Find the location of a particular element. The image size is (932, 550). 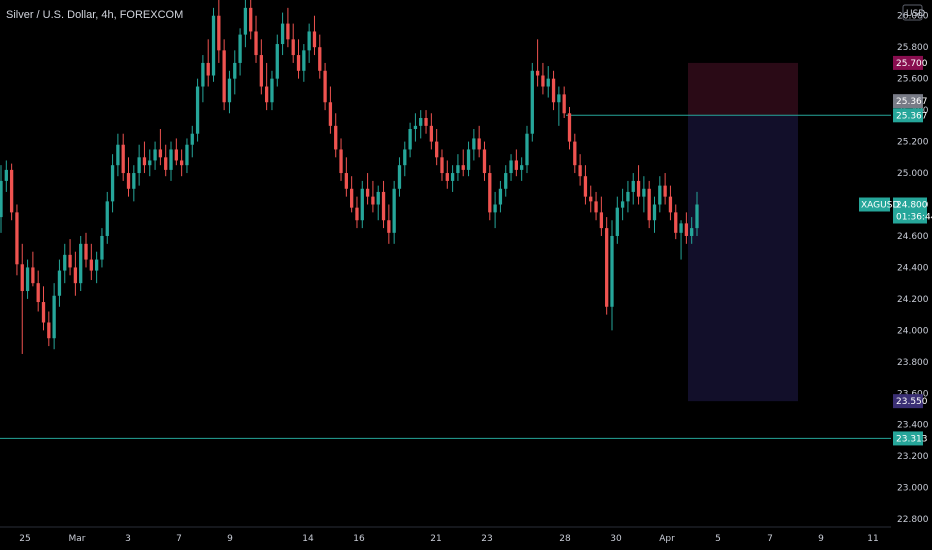

x-tick-label: 7 is located at coordinates (770, 539).